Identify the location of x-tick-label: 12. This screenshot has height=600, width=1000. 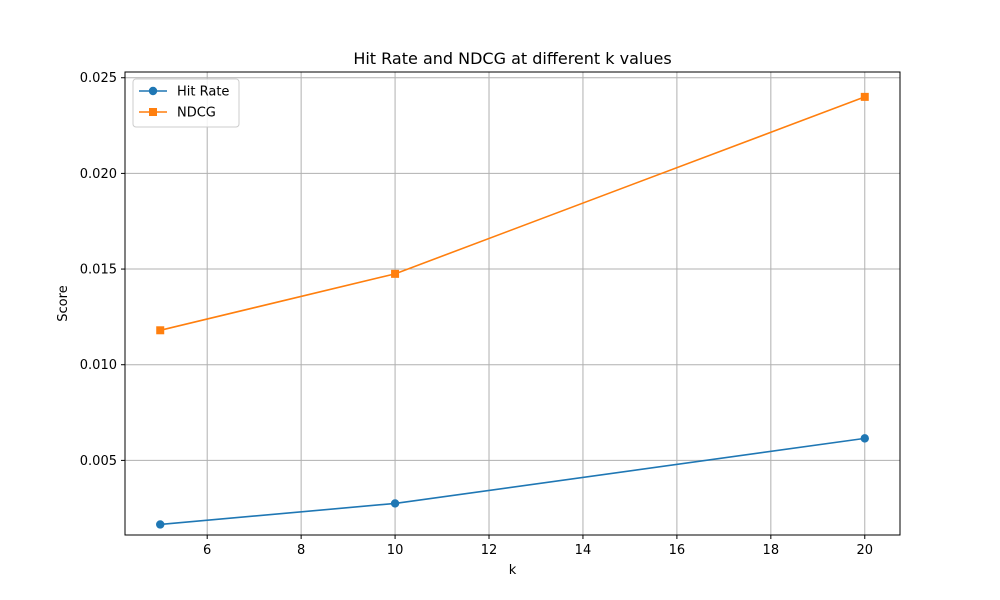
(489, 550).